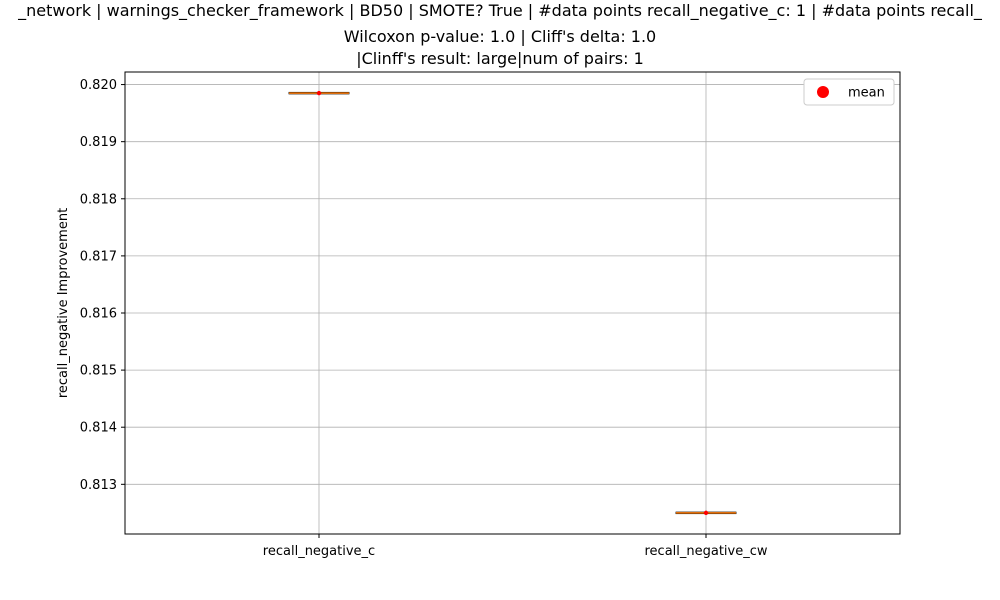  What do you see at coordinates (515, 546) in the screenshot?
I see `x-axis: recall_negative_c recall_negative_cw` at bounding box center [515, 546].